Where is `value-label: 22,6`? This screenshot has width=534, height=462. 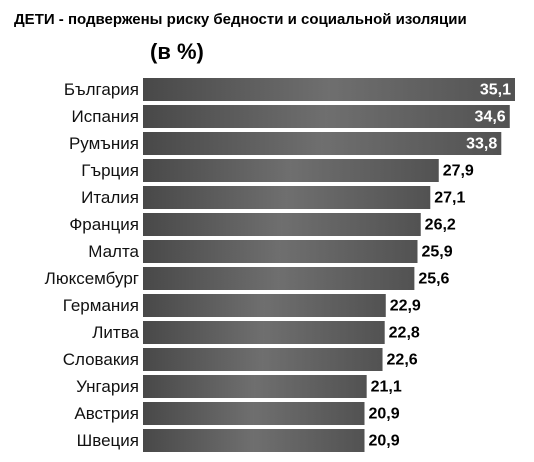
value-label: 22,6 is located at coordinates (402, 360).